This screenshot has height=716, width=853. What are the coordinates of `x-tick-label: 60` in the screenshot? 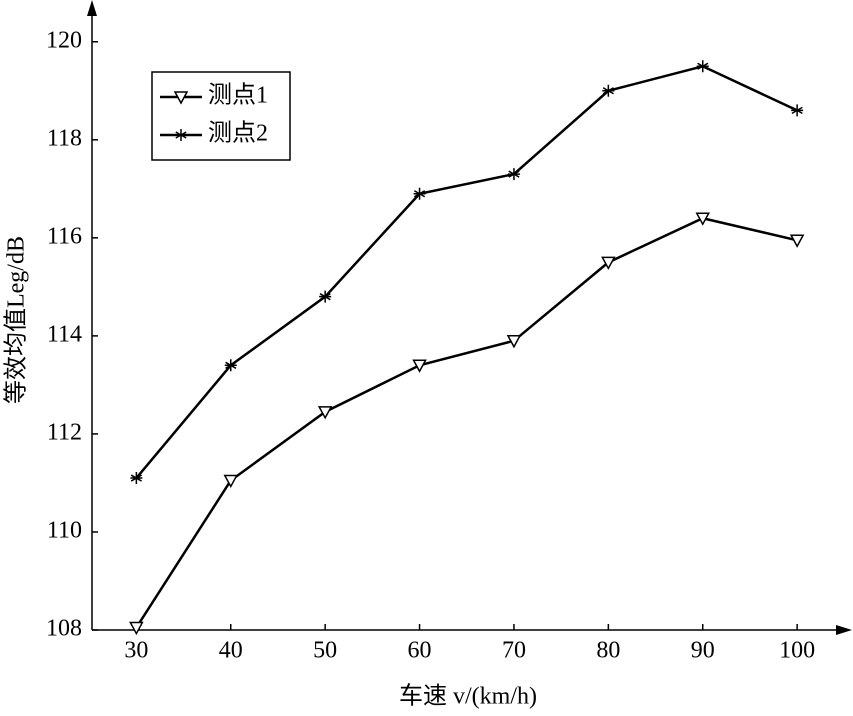 It's located at (420, 651).